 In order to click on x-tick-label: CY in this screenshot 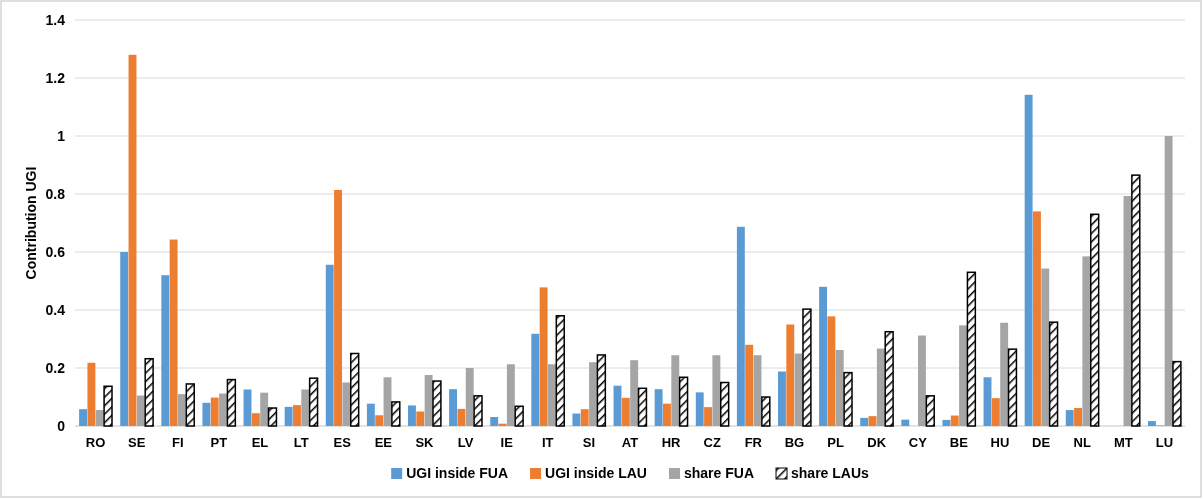, I will do `click(918, 443)`.